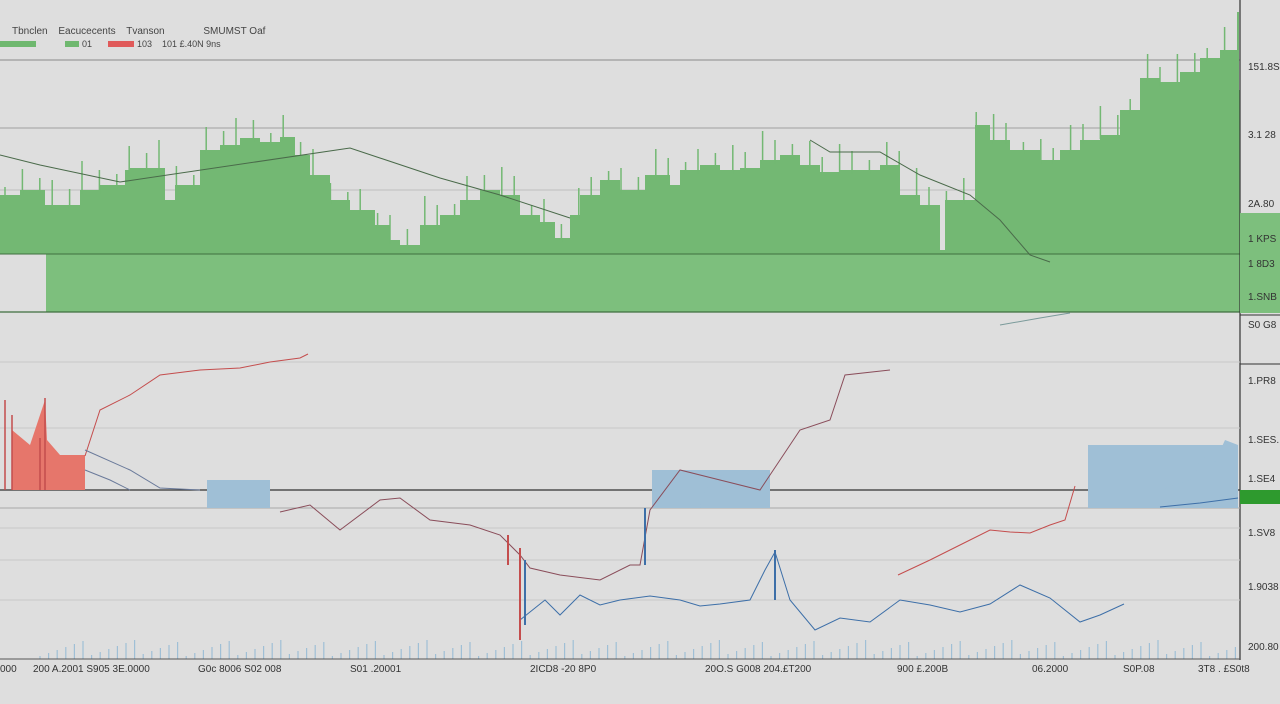 This screenshot has height=704, width=1280. Describe the element at coordinates (8, 669) in the screenshot. I see `x-axis-label: 000` at that location.